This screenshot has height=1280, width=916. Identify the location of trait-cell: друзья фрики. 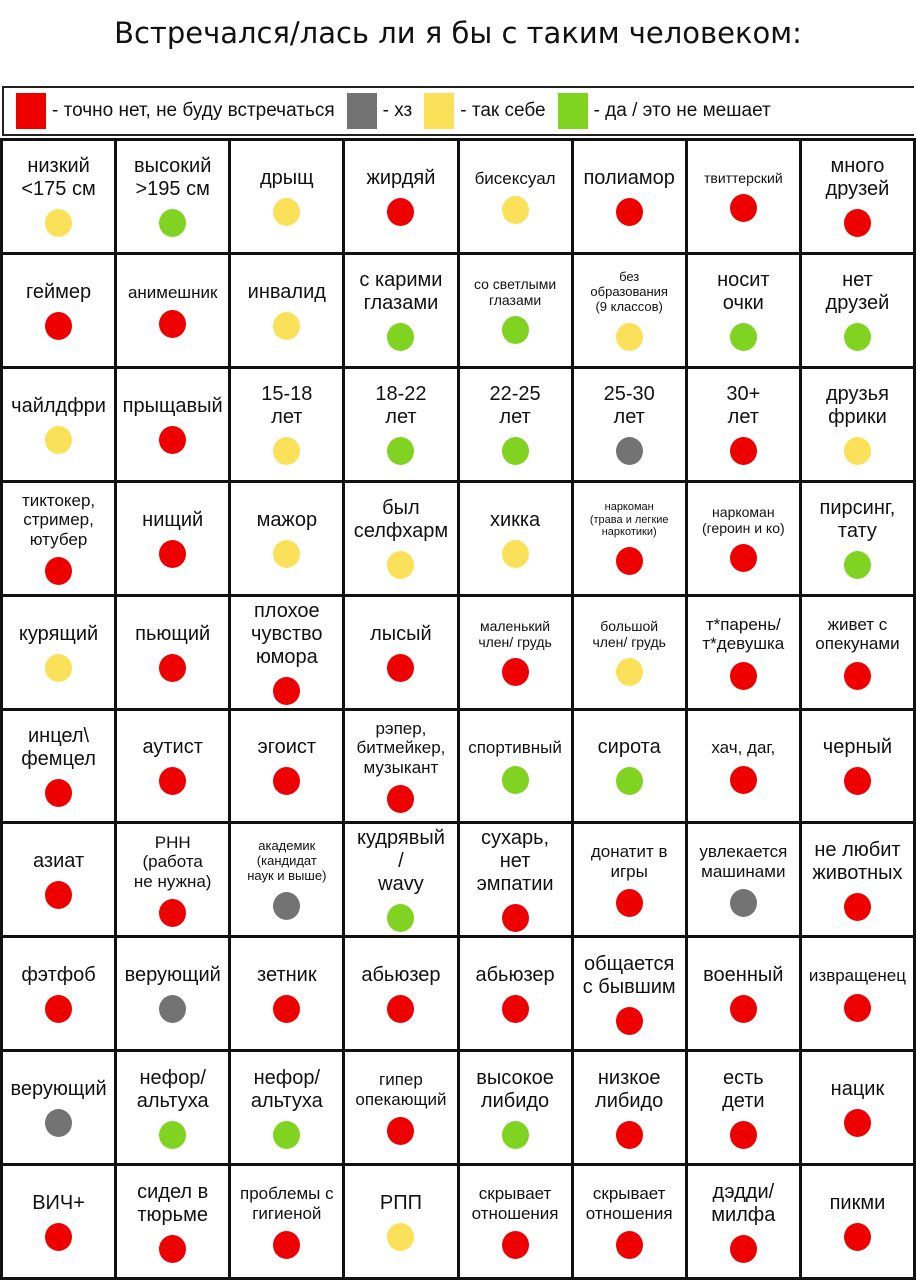
(858, 425).